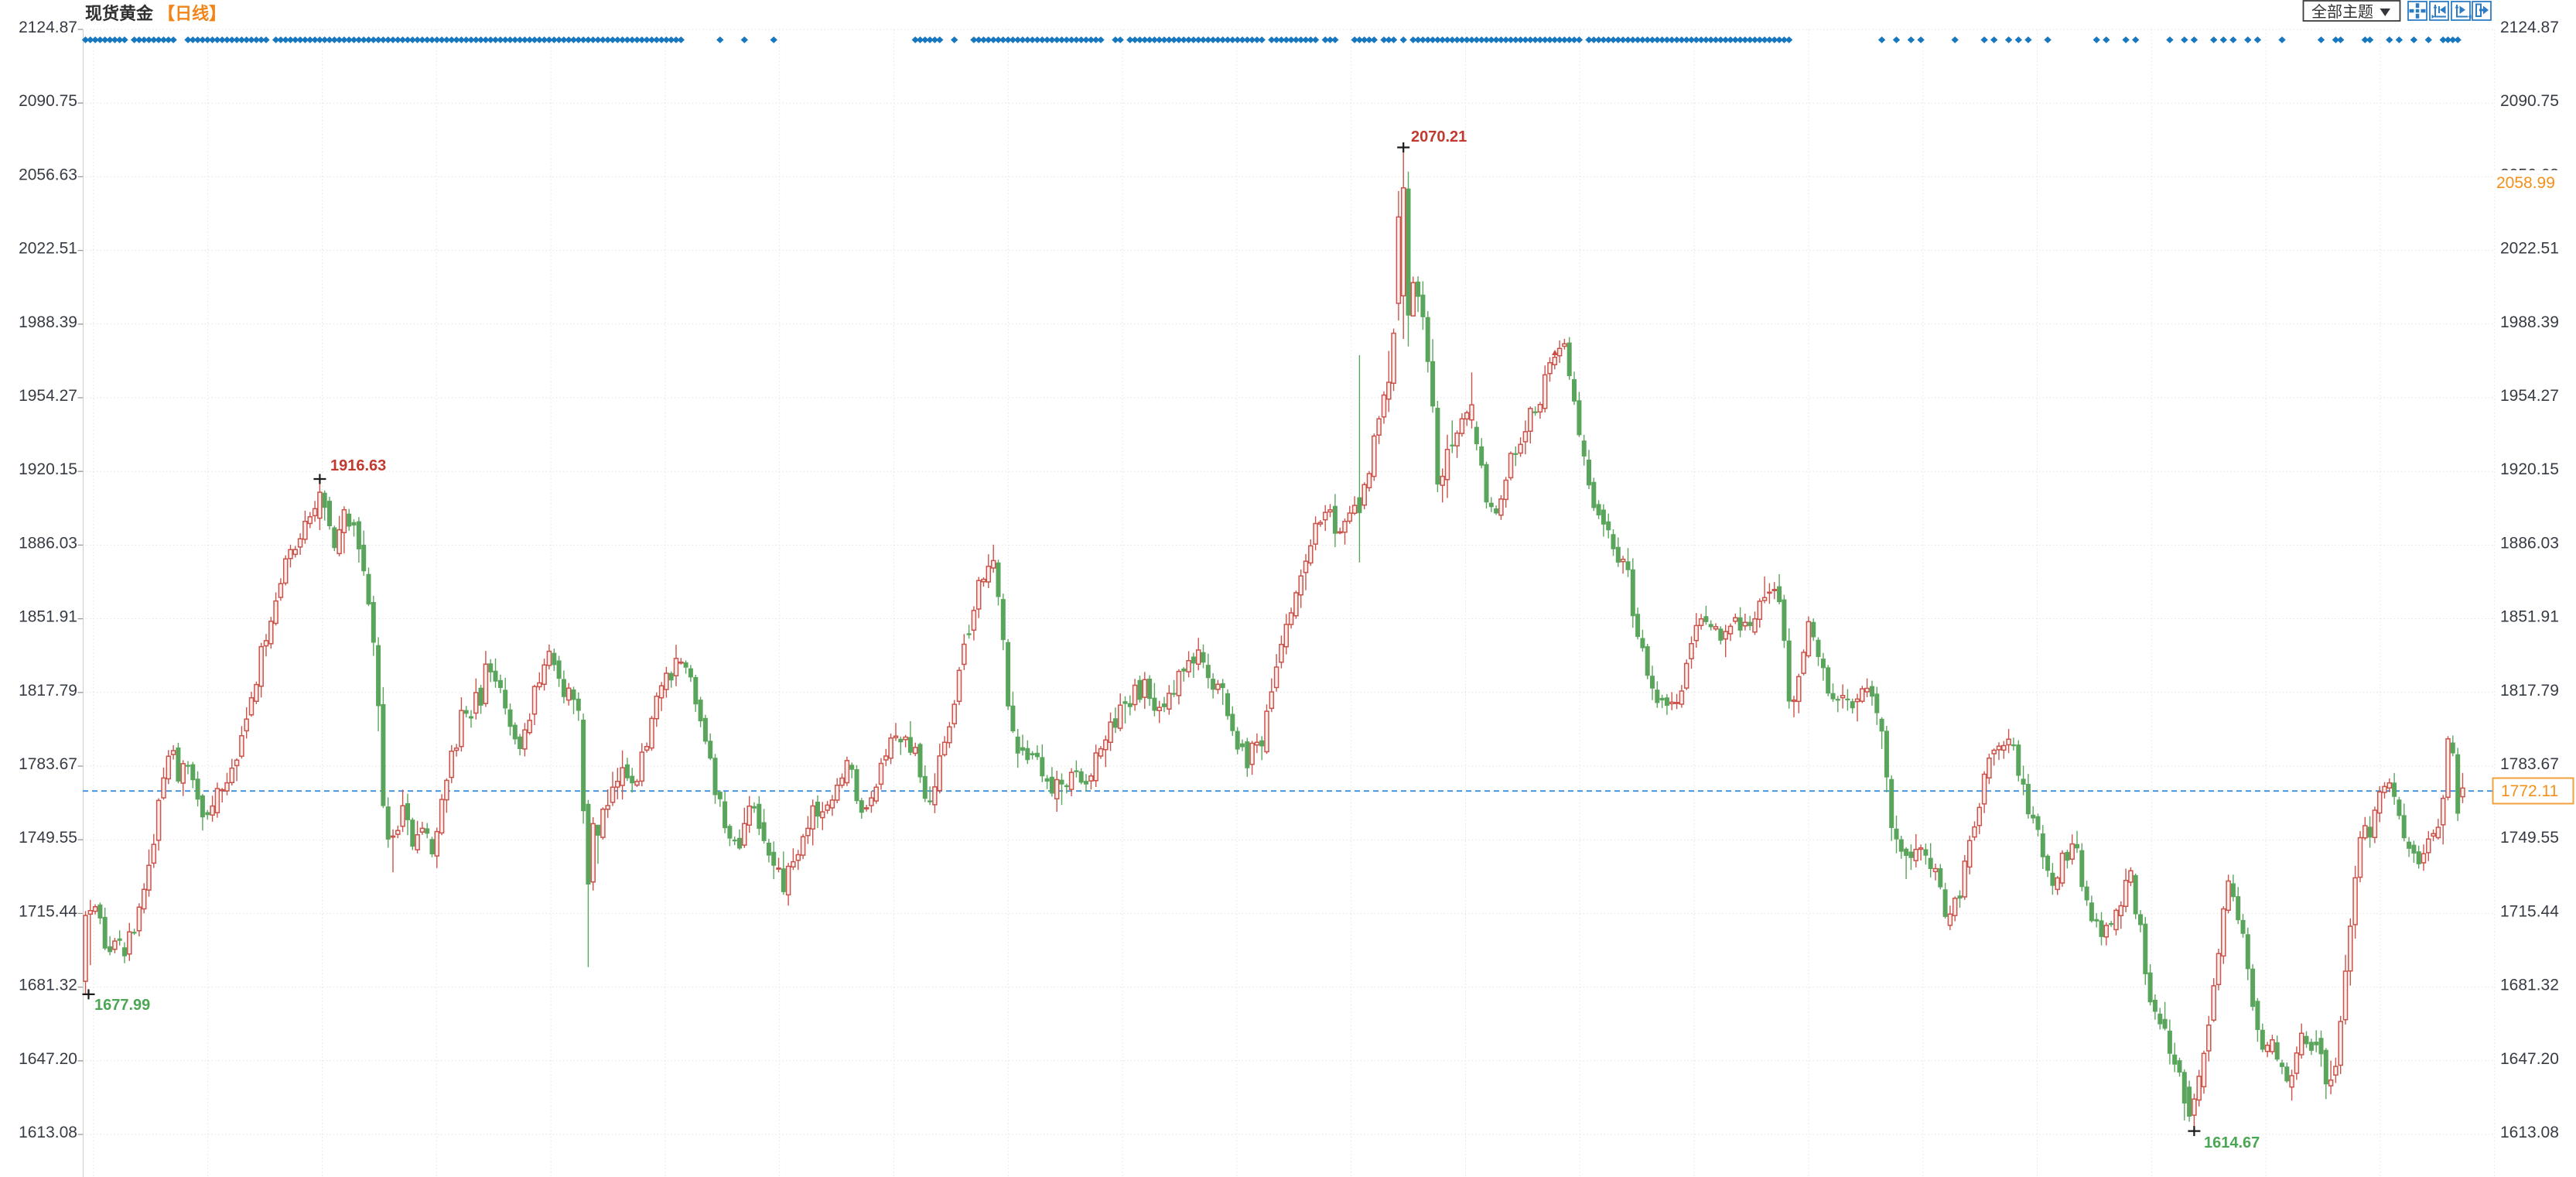 This screenshot has width=2576, height=1177. What do you see at coordinates (2525, 183) in the screenshot?
I see `svg-text: 2058.99` at bounding box center [2525, 183].